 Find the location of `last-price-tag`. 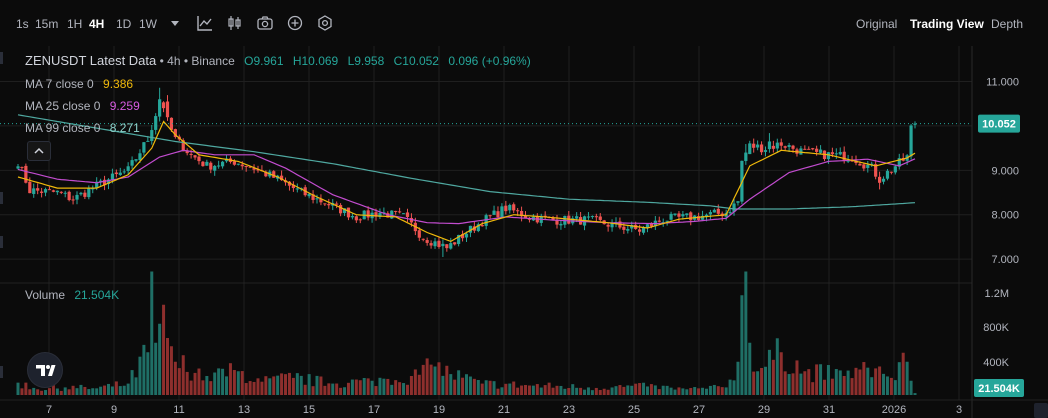

last-price-tag is located at coordinates (999, 123).